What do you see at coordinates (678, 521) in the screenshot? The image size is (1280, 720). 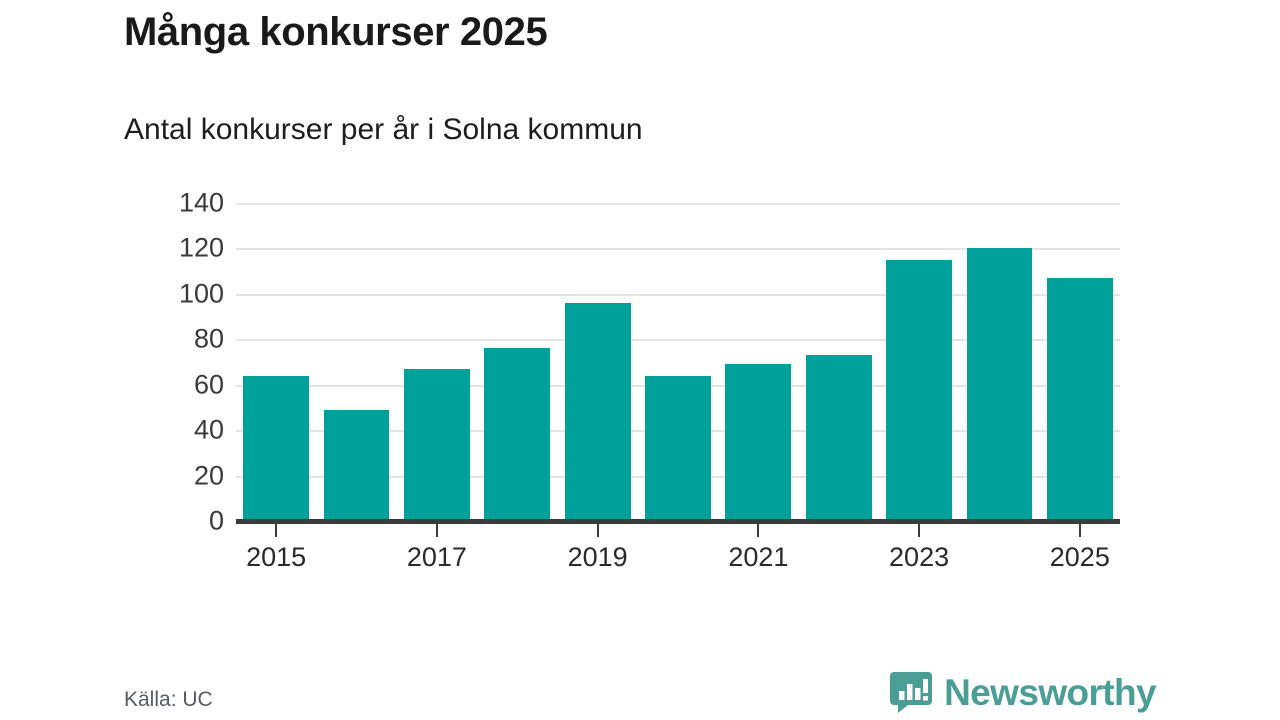 I see `x-axis-line` at bounding box center [678, 521].